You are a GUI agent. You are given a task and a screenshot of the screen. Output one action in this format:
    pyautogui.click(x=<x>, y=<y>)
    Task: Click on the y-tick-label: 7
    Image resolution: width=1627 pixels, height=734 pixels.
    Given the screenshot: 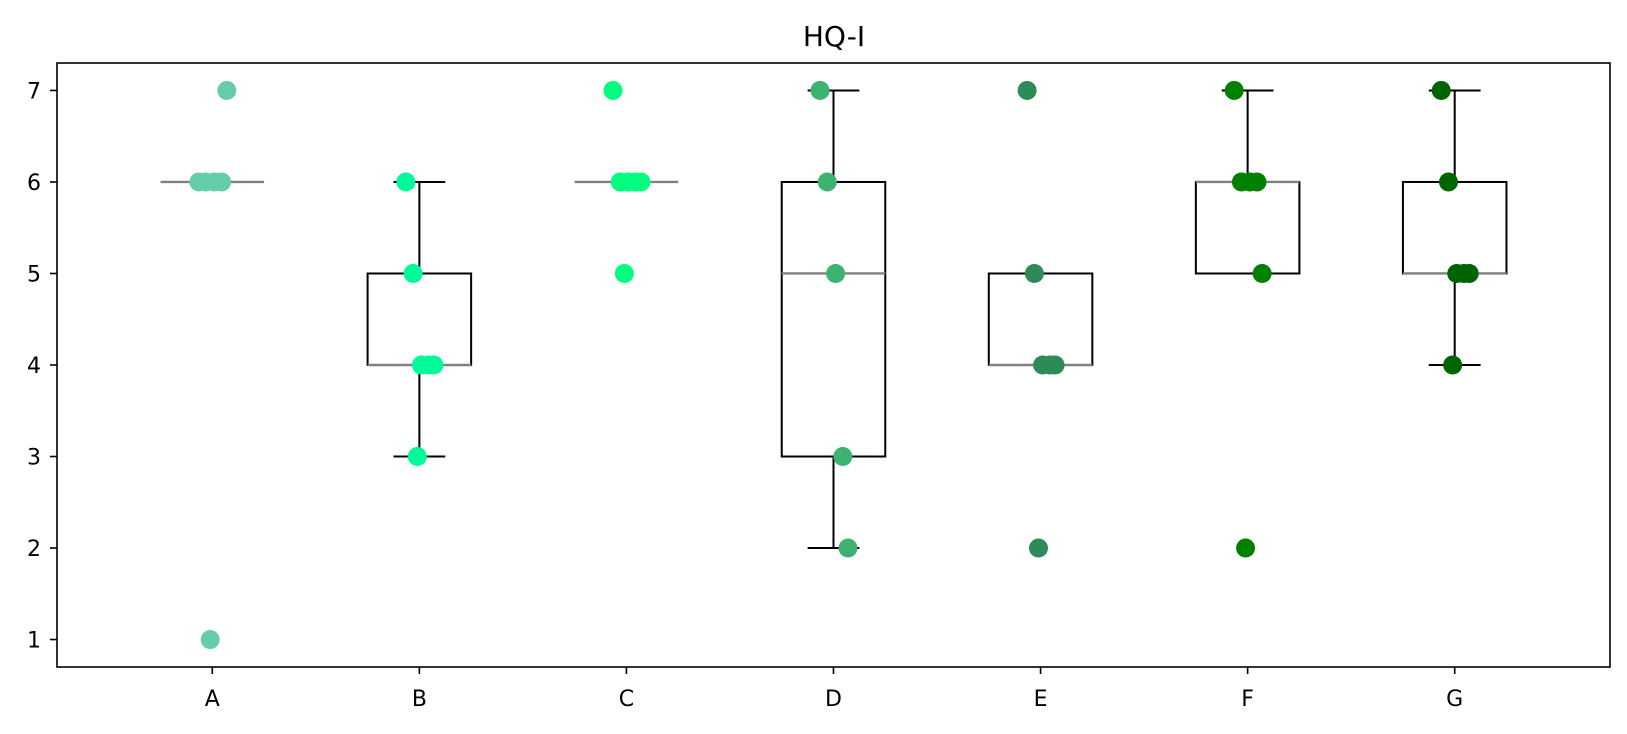 What is the action you would take?
    pyautogui.click(x=34, y=91)
    